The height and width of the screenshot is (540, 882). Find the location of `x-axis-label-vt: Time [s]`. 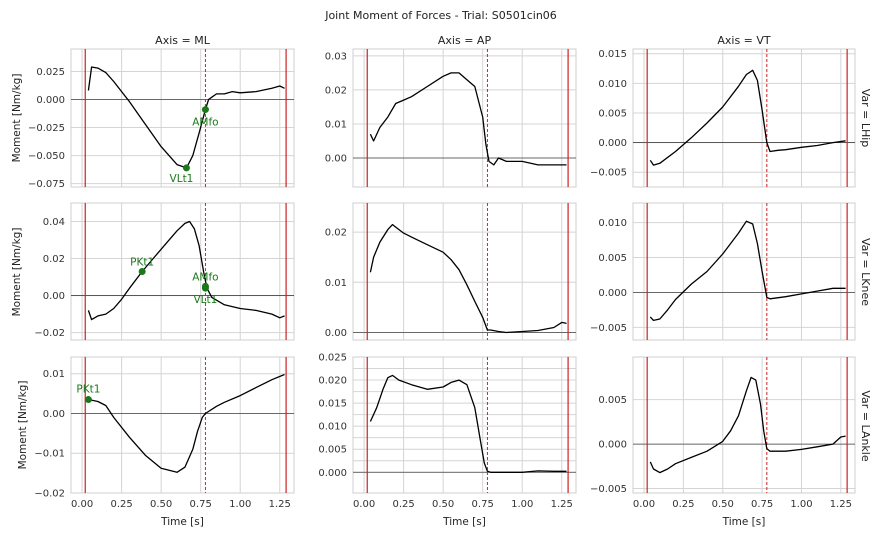

x-axis-label-vt: Time [s] is located at coordinates (744, 522).